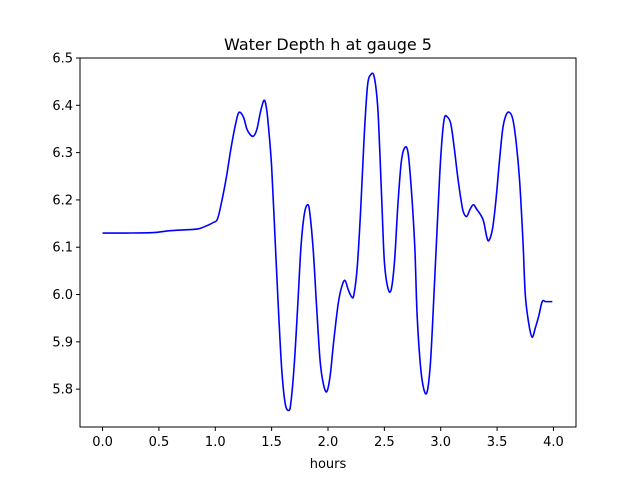  I want to click on x-tick-label: 3.0, so click(440, 442).